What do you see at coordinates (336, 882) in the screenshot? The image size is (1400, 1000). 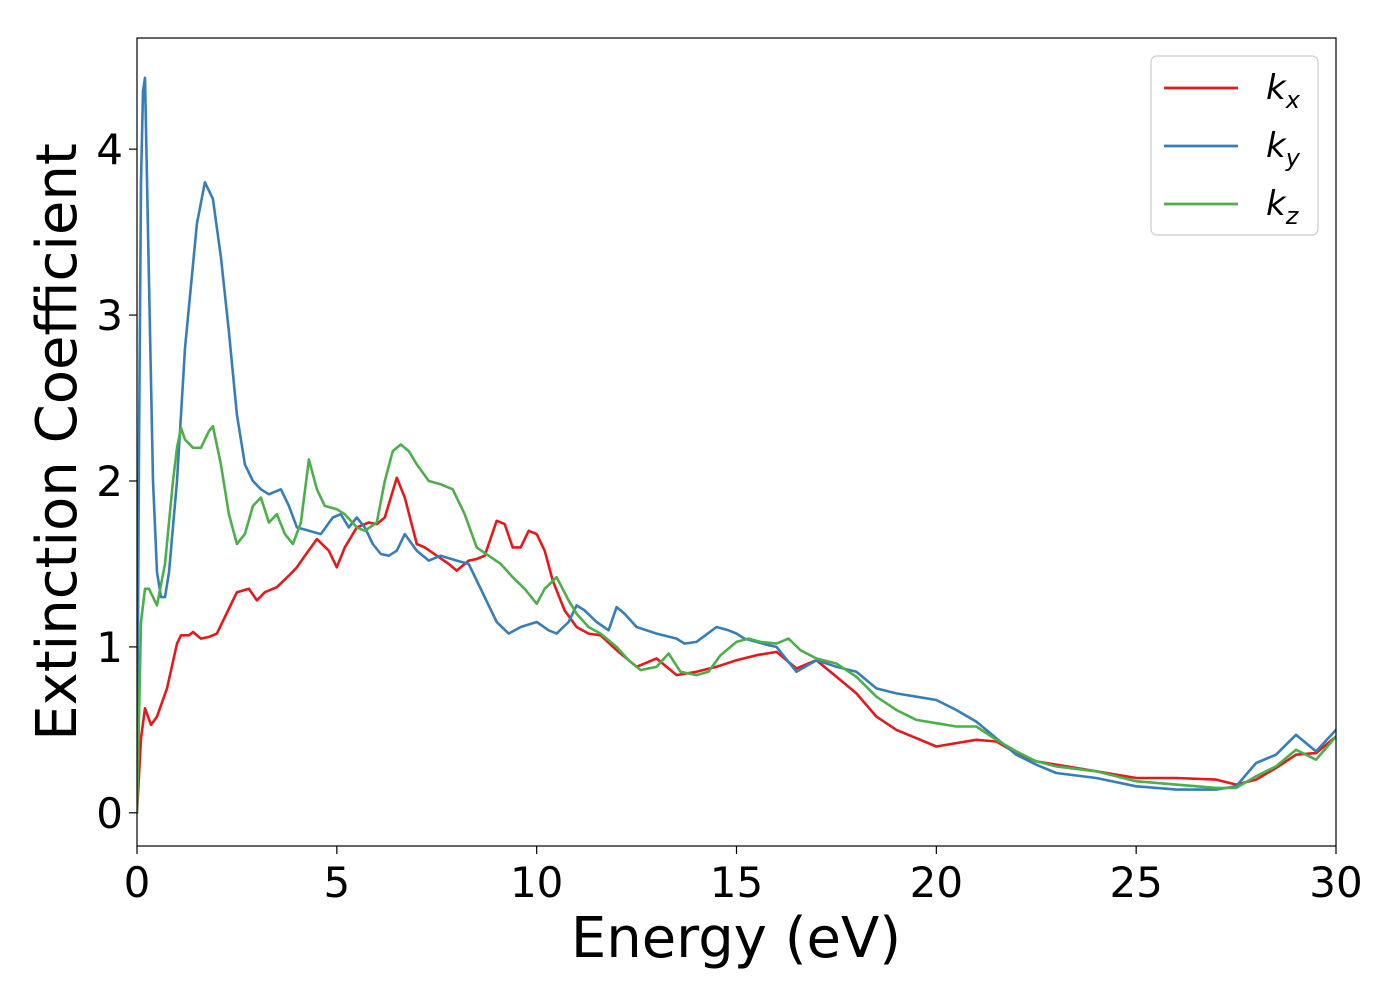 I see `x-tick-label: 5` at bounding box center [336, 882].